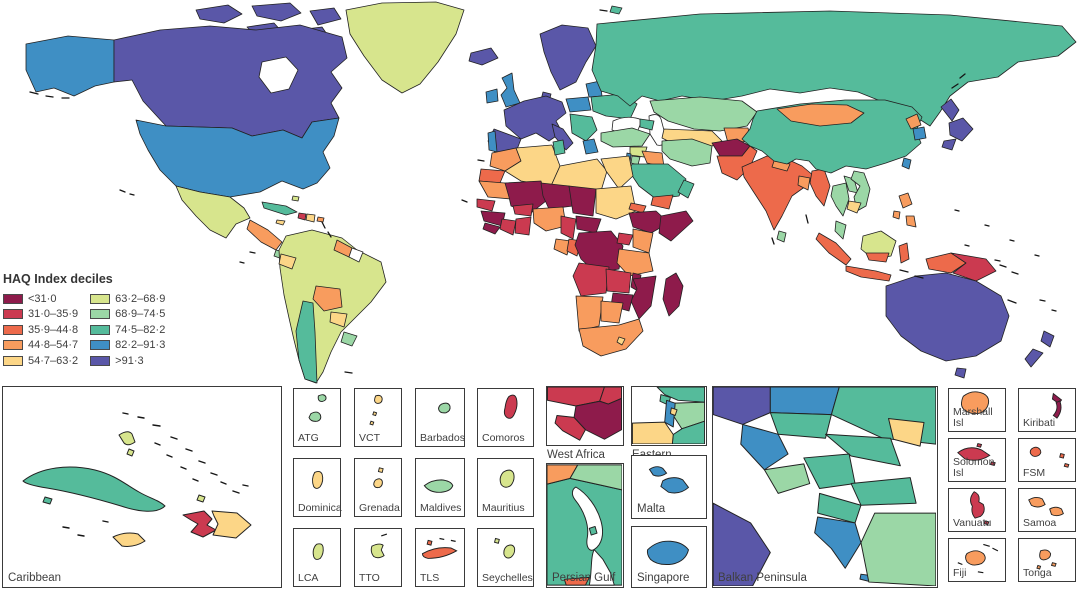 This screenshot has height=590, width=1080. What do you see at coordinates (687, 152) in the screenshot?
I see `country-iran` at bounding box center [687, 152].